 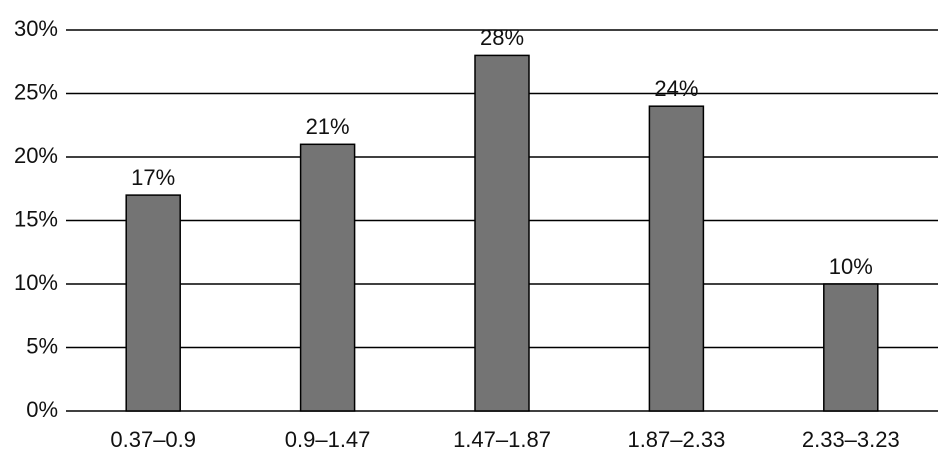 I want to click on x-tick-label: 1.47–1.87, so click(x=502, y=439).